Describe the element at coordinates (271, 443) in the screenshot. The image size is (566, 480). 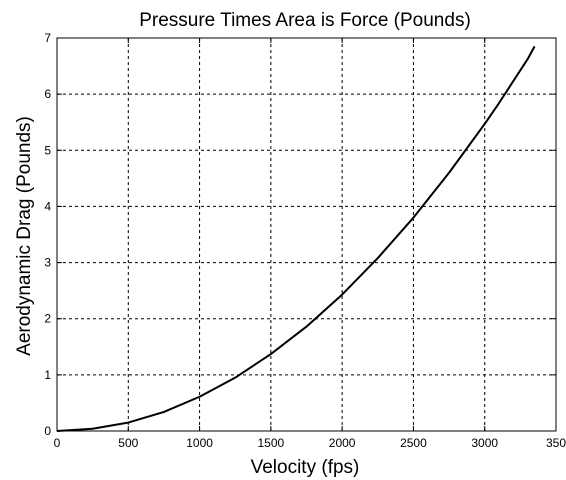
I see `x-tick-label: 1500` at that location.